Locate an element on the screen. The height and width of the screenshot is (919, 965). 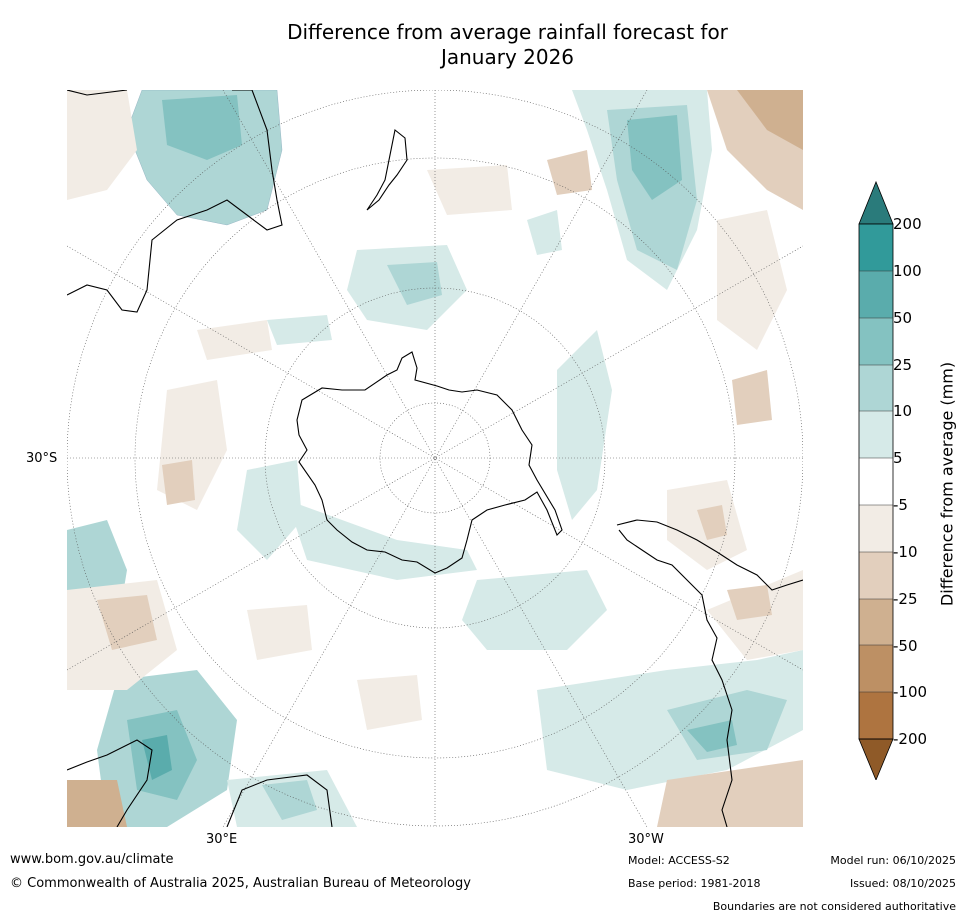
footer-model: Model: ACCESS-S2 is located at coordinates (679, 860).